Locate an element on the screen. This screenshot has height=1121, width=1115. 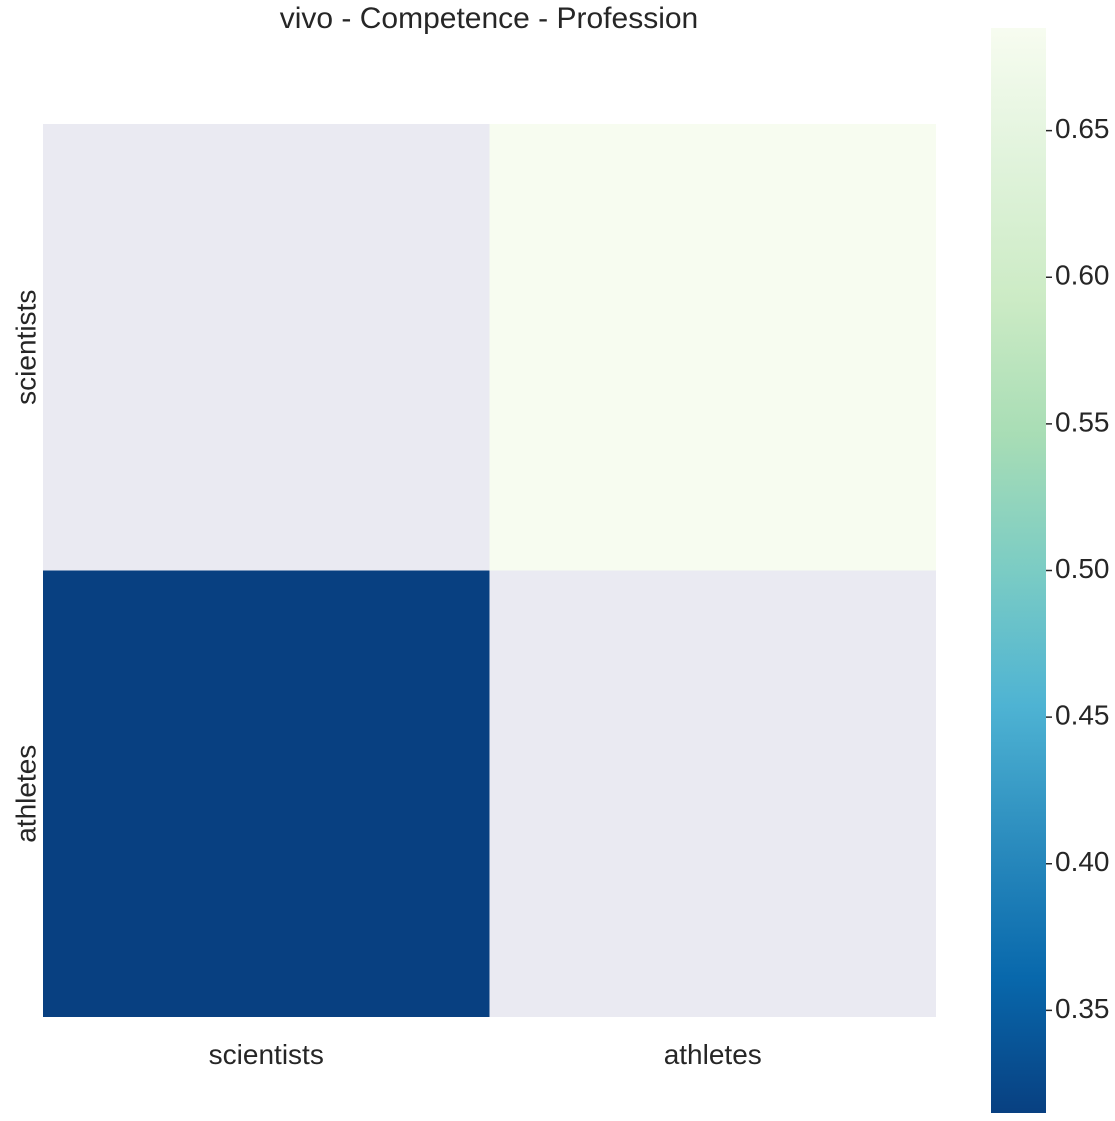
colorbar-ticks: 0.35 0.40 0.45 0.50 0.55 0.60 0.65 is located at coordinates (1078, 568).